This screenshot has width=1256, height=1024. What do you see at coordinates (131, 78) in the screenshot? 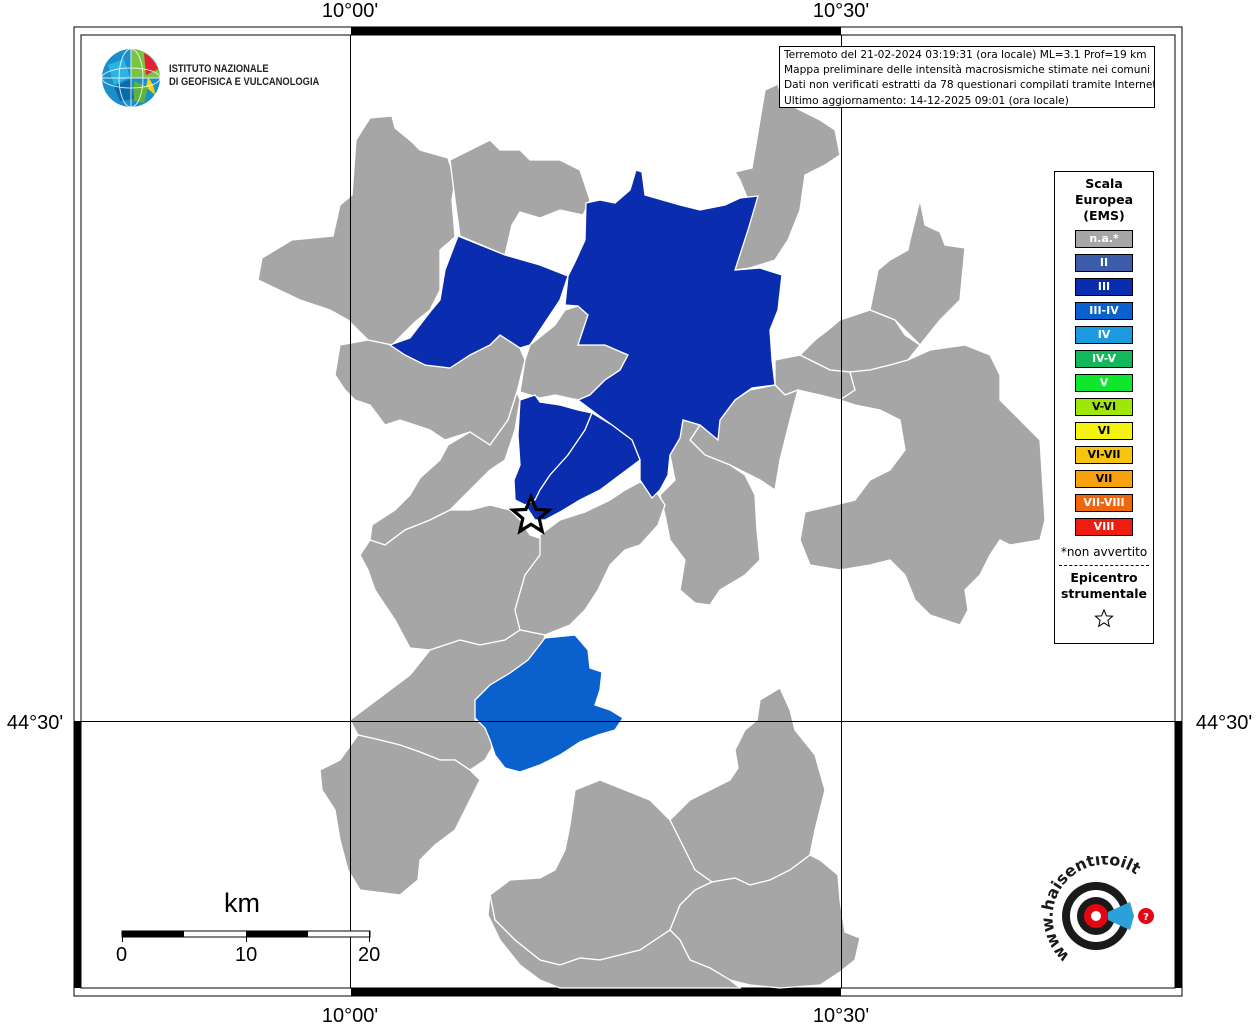
I see `ingv-globe-logo-icon` at bounding box center [131, 78].